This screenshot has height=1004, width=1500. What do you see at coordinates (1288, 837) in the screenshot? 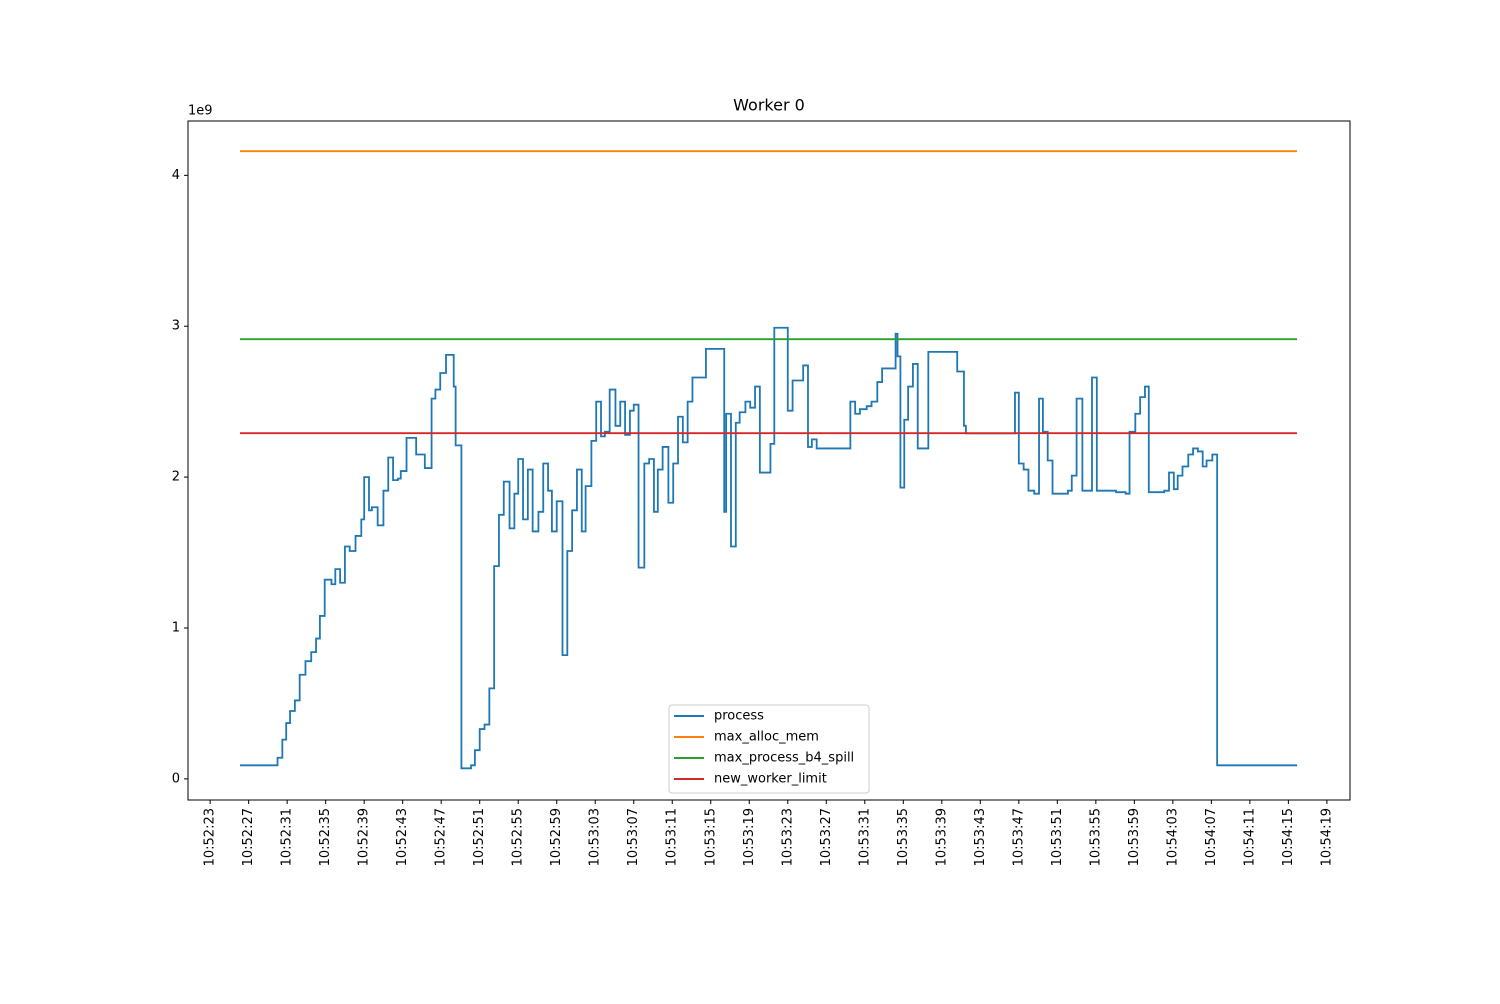
I see `x-tick-label: 10:54:15` at bounding box center [1288, 837].